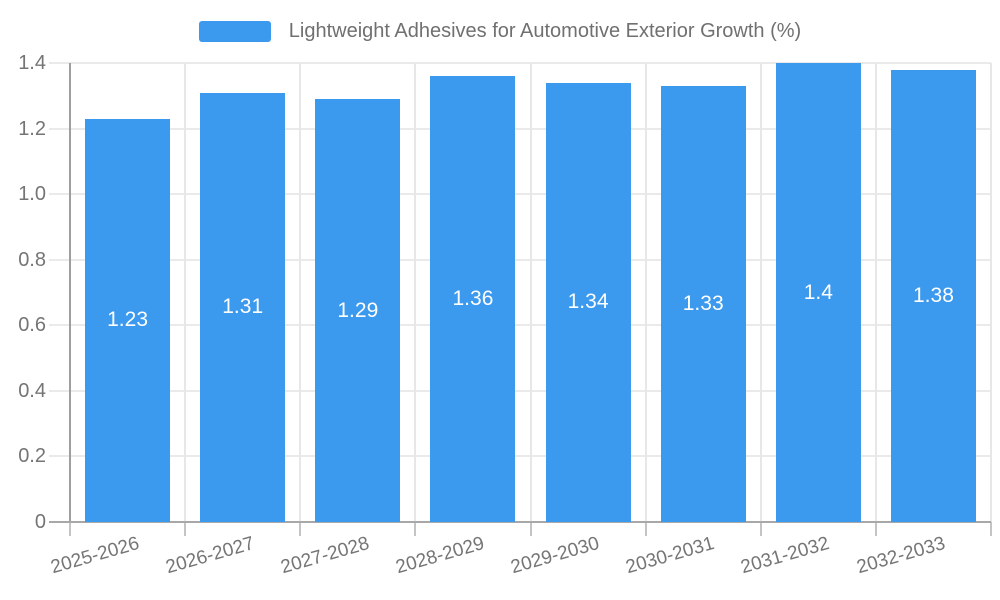  Describe the element at coordinates (32, 325) in the screenshot. I see `y-tick-label: 0.6` at that location.